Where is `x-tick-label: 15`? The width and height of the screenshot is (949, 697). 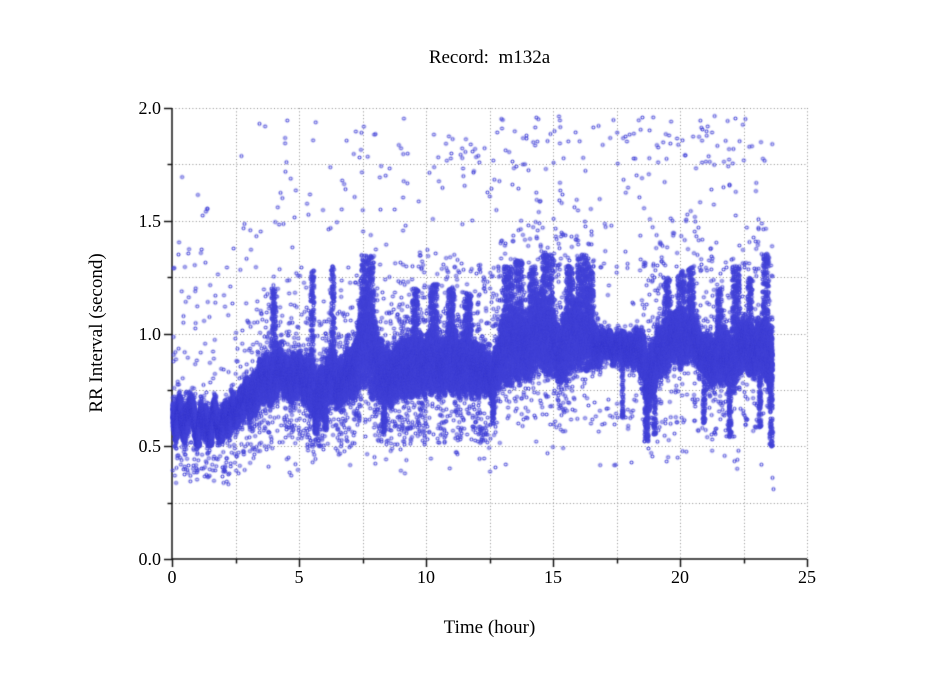
x-tick-label: 15 is located at coordinates (553, 577).